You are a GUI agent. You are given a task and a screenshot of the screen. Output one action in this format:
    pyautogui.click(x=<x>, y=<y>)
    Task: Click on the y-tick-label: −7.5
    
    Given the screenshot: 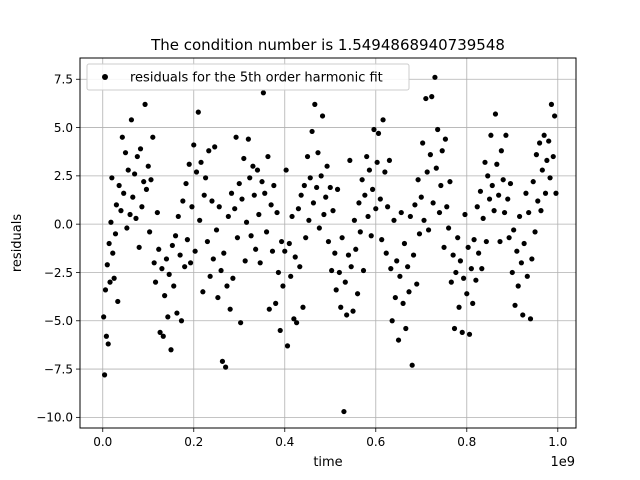 What is the action you would take?
    pyautogui.click(x=58, y=369)
    